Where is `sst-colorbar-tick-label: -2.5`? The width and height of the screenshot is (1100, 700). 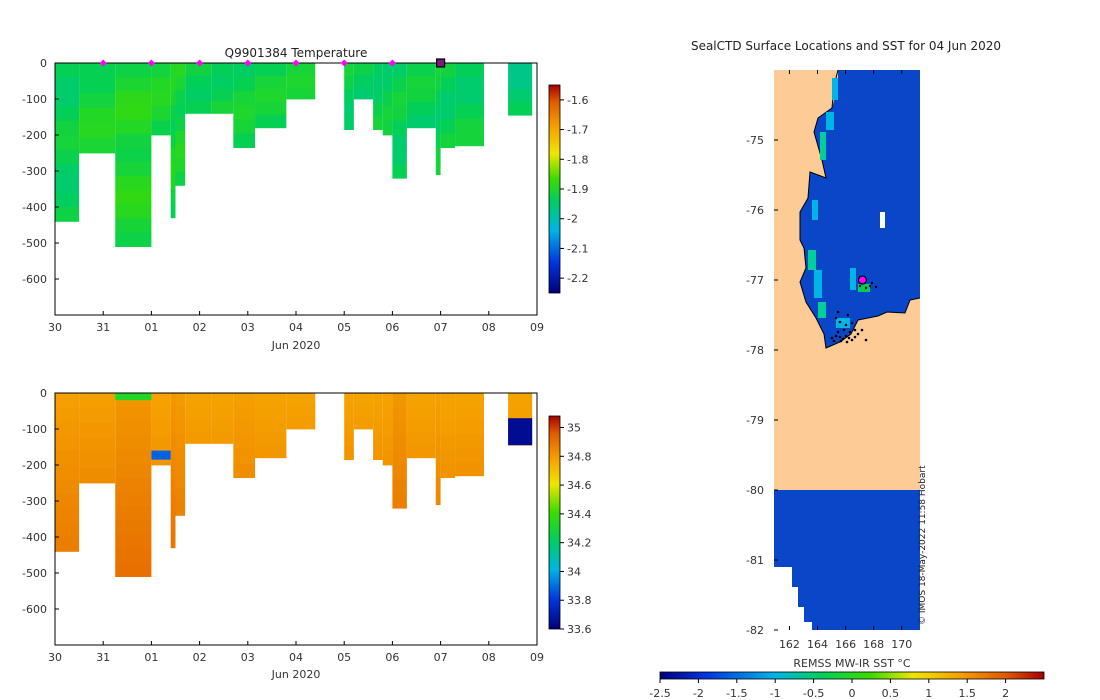
sst-colorbar-tick-label: -2.5 is located at coordinates (659, 693).